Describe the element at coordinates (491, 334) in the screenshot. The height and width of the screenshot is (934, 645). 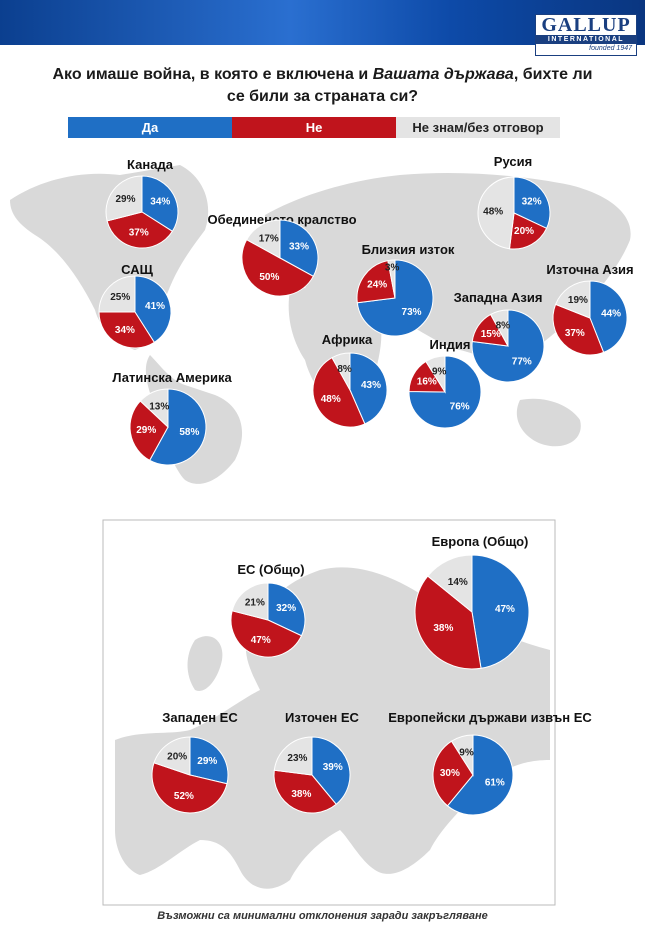
I see `value-label: 15%` at that location.